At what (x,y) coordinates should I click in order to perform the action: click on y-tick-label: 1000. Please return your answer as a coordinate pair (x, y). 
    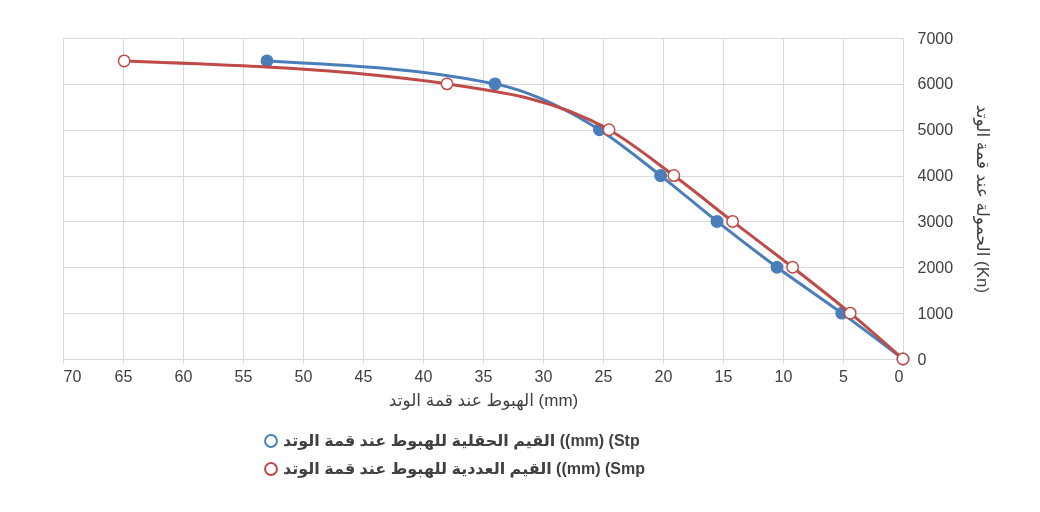
    Looking at the image, I should click on (935, 313).